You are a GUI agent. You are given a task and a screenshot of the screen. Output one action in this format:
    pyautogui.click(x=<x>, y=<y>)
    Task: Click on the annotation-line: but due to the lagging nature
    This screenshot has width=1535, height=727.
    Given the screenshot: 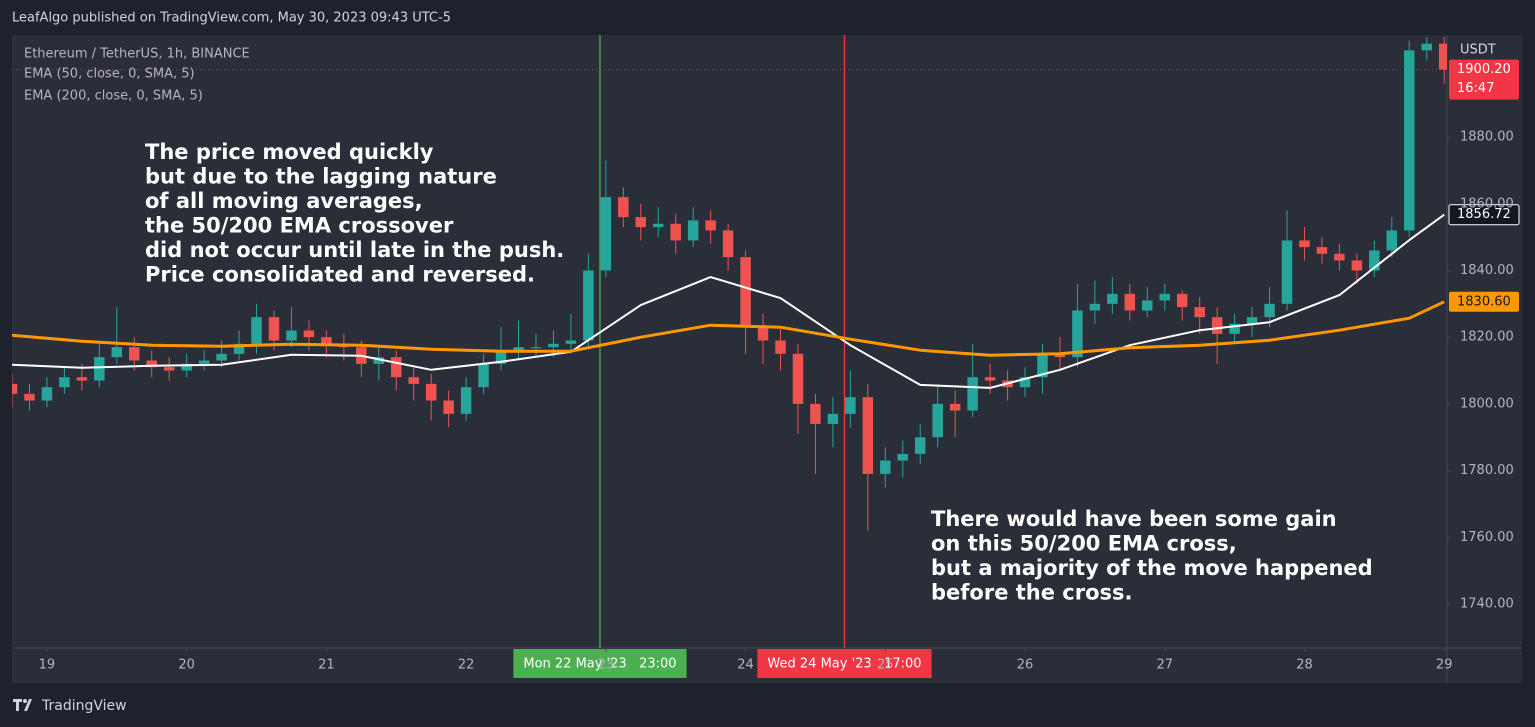 What is the action you would take?
    pyautogui.click(x=321, y=177)
    